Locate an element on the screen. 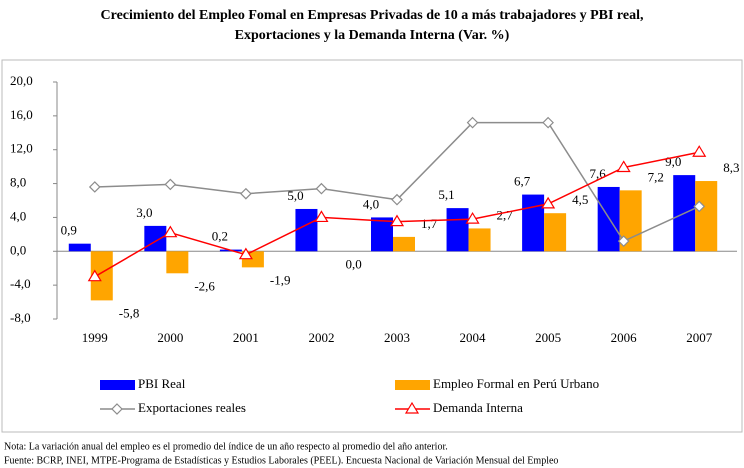  x-tick-label: 2006 is located at coordinates (624, 337).